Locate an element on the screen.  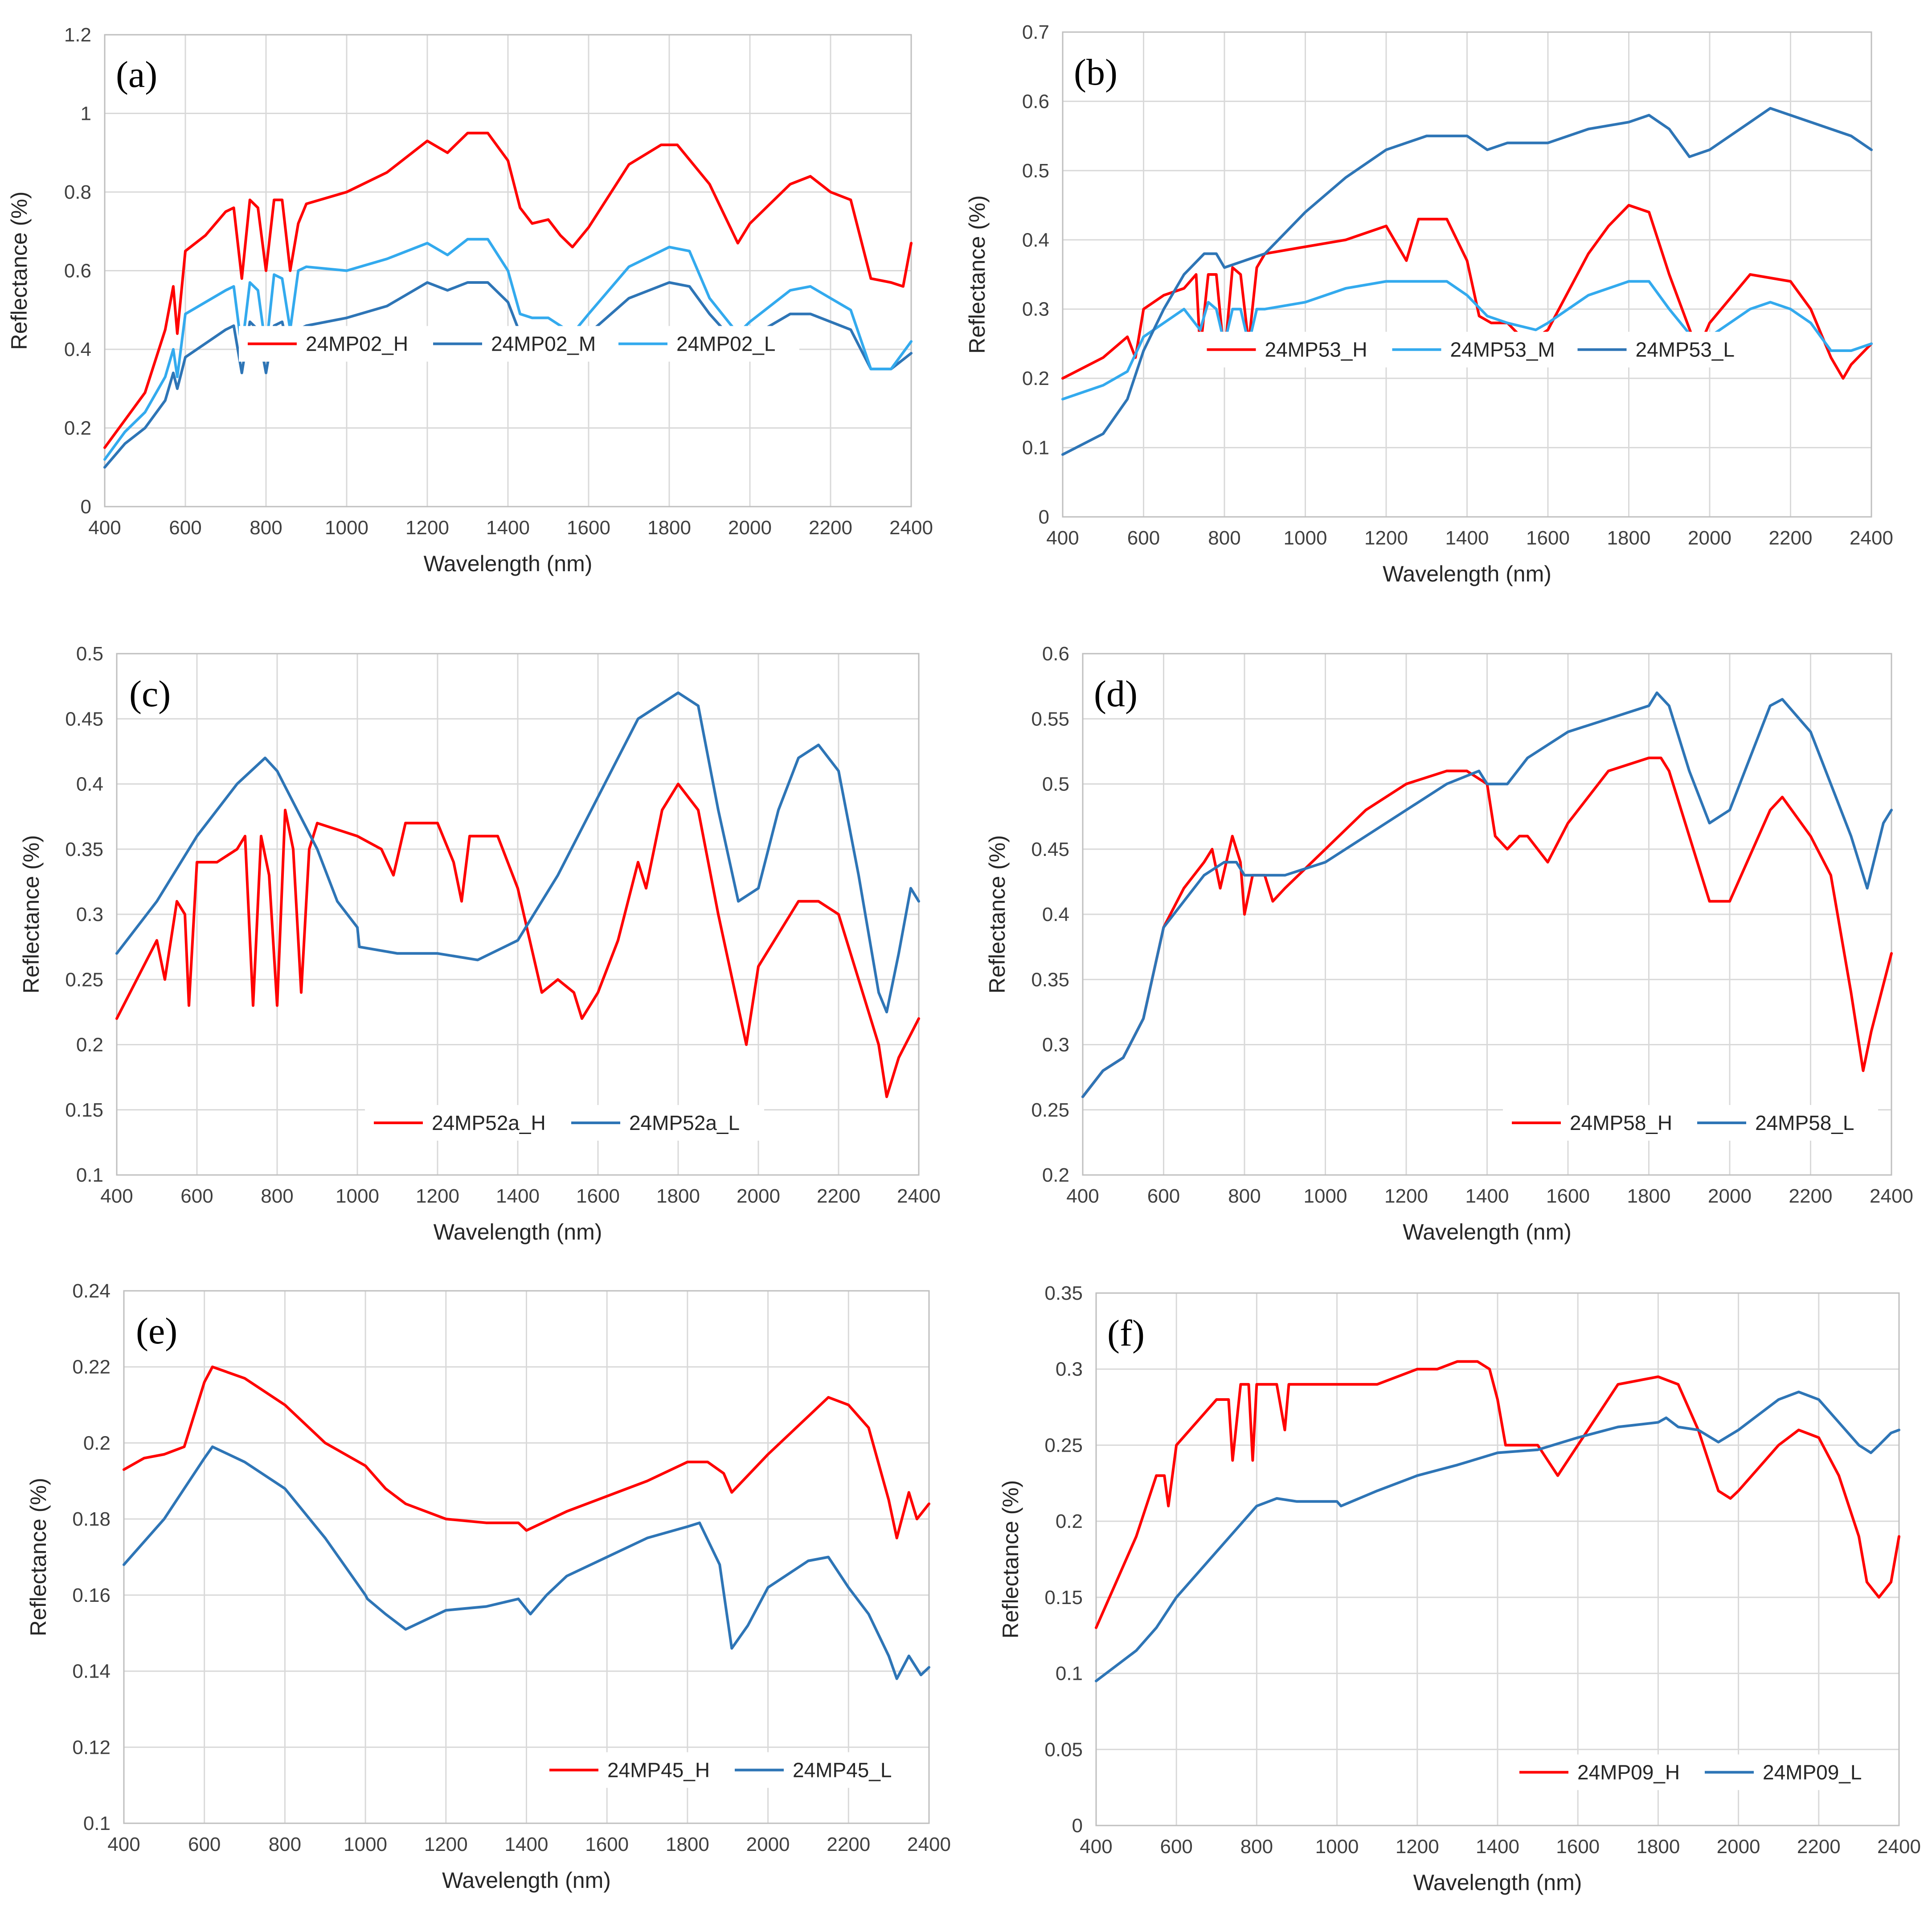
y-tick-label: 0.16 is located at coordinates (91, 1595).